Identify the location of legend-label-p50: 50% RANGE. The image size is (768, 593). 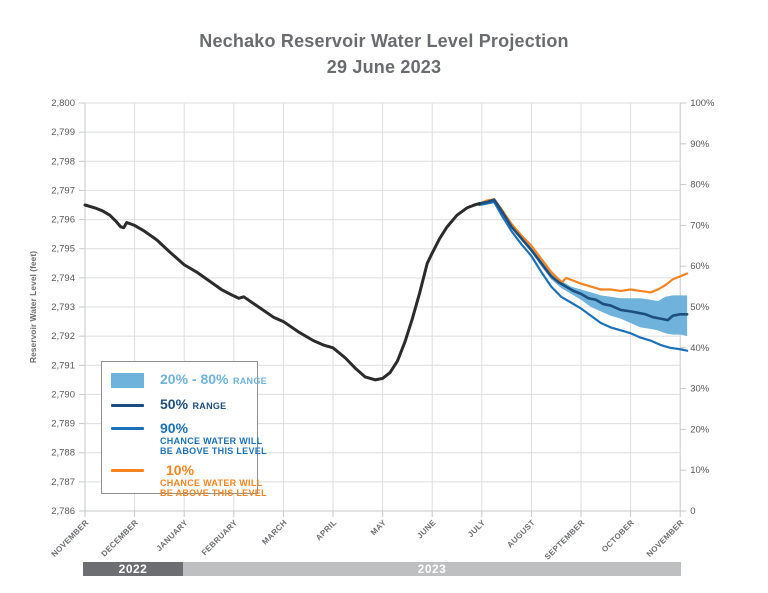
(193, 405).